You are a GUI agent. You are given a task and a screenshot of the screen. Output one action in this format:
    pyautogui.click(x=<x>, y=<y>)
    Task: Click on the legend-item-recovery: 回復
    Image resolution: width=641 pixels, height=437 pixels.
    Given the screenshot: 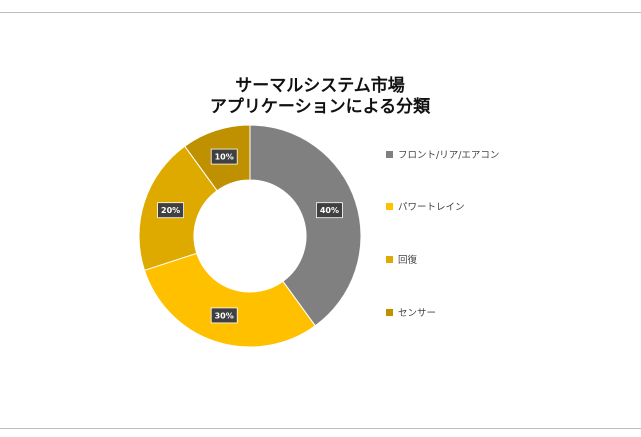 What is the action you would take?
    pyautogui.click(x=401, y=259)
    